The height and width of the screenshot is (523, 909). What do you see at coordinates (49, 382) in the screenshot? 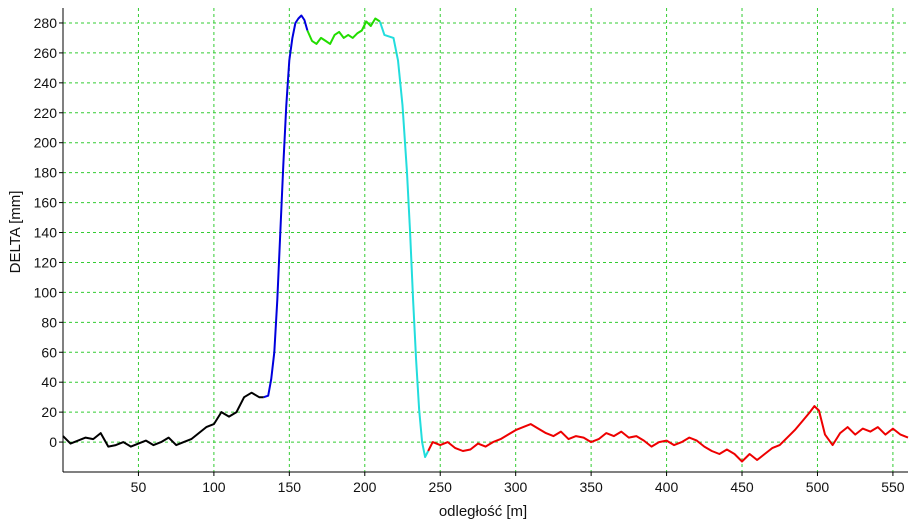
I see `y-tick-label: 40` at bounding box center [49, 382].